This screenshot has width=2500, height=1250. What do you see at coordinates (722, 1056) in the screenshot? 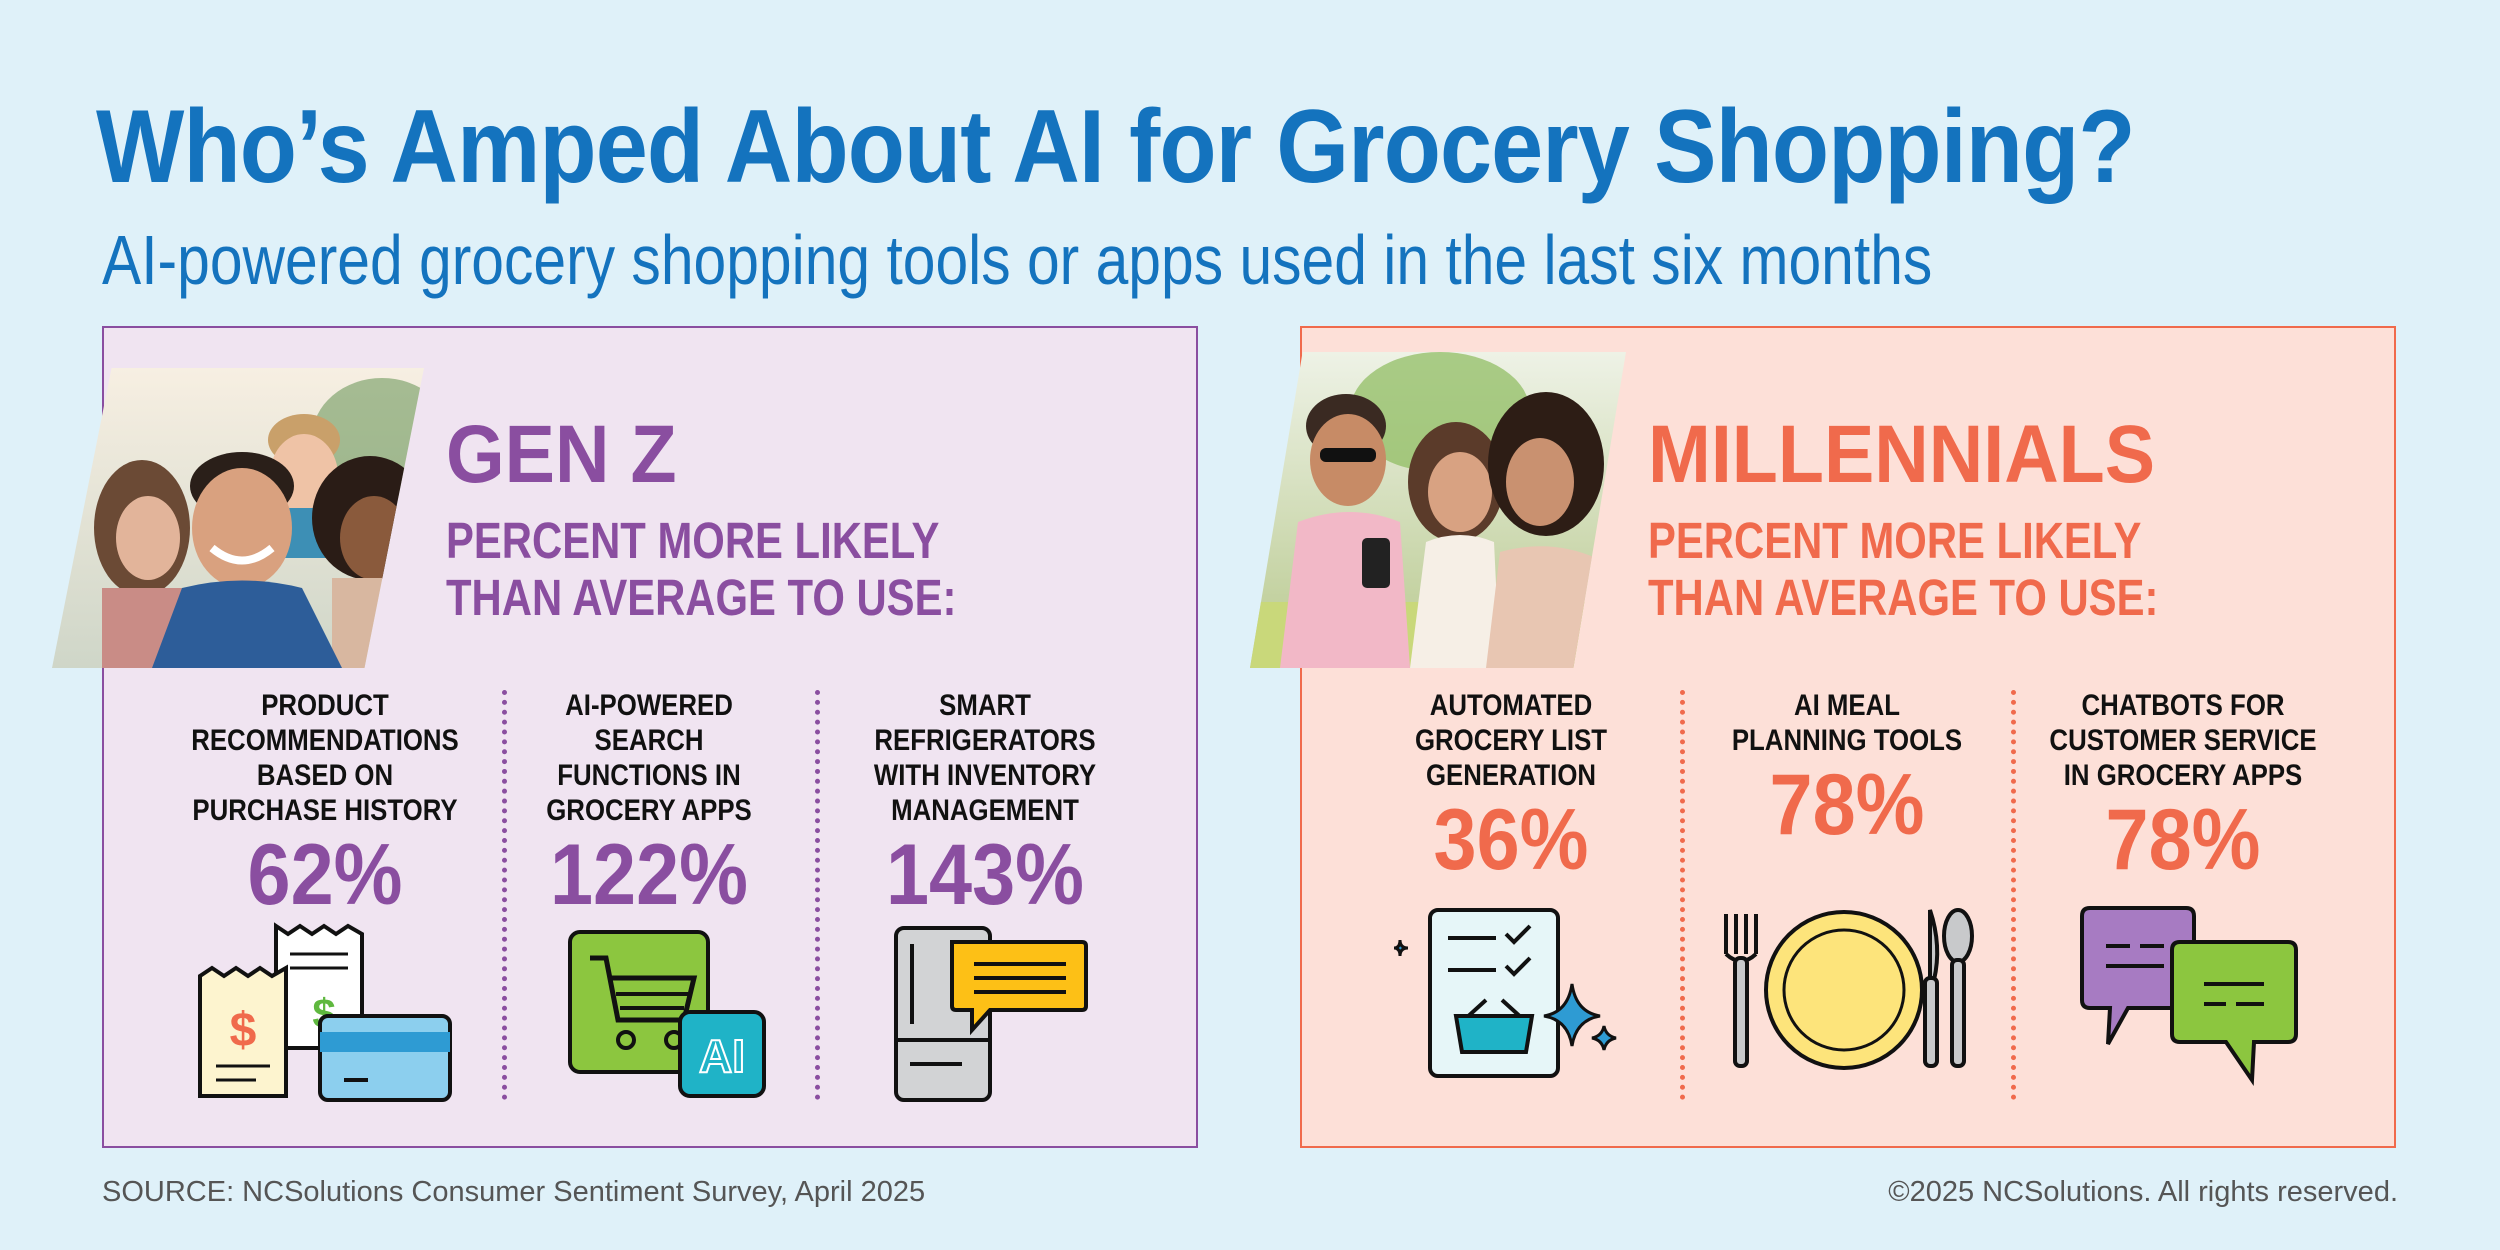
I see `ai-badge-text: AI` at bounding box center [722, 1056].